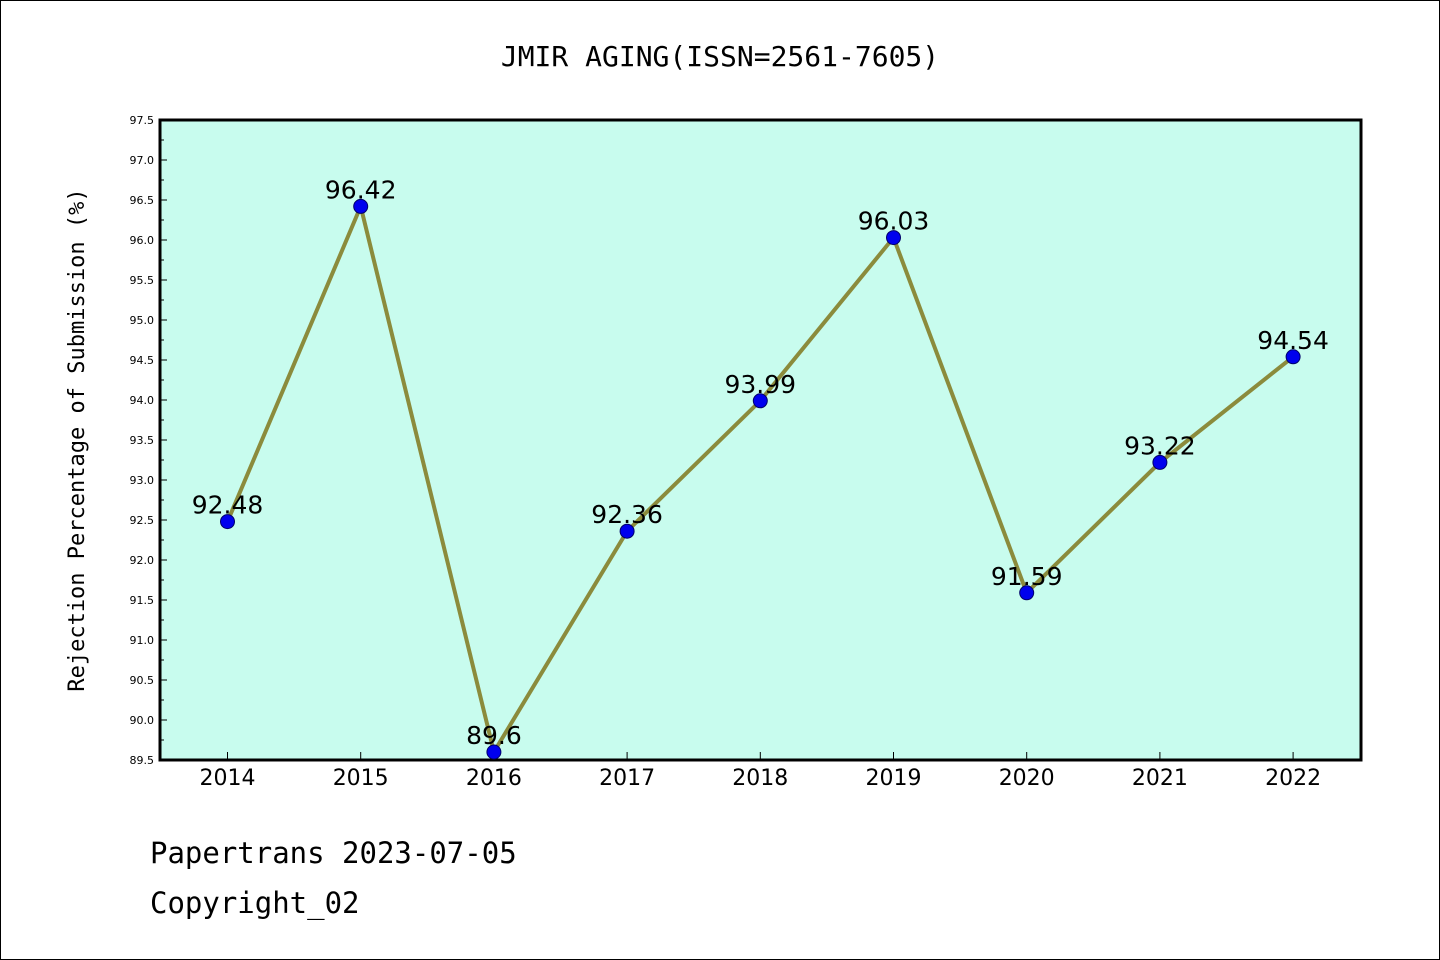  Describe the element at coordinates (142, 440) in the screenshot. I see `y-tick-label: 93.5` at that location.